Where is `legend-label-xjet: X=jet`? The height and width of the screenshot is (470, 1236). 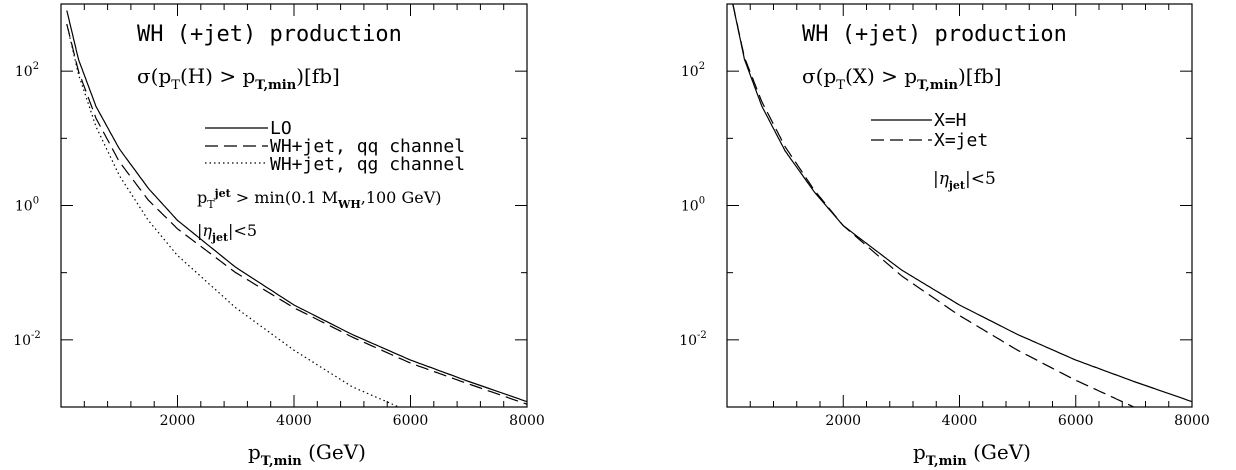 legend-label-xjet: X=jet is located at coordinates (961, 140).